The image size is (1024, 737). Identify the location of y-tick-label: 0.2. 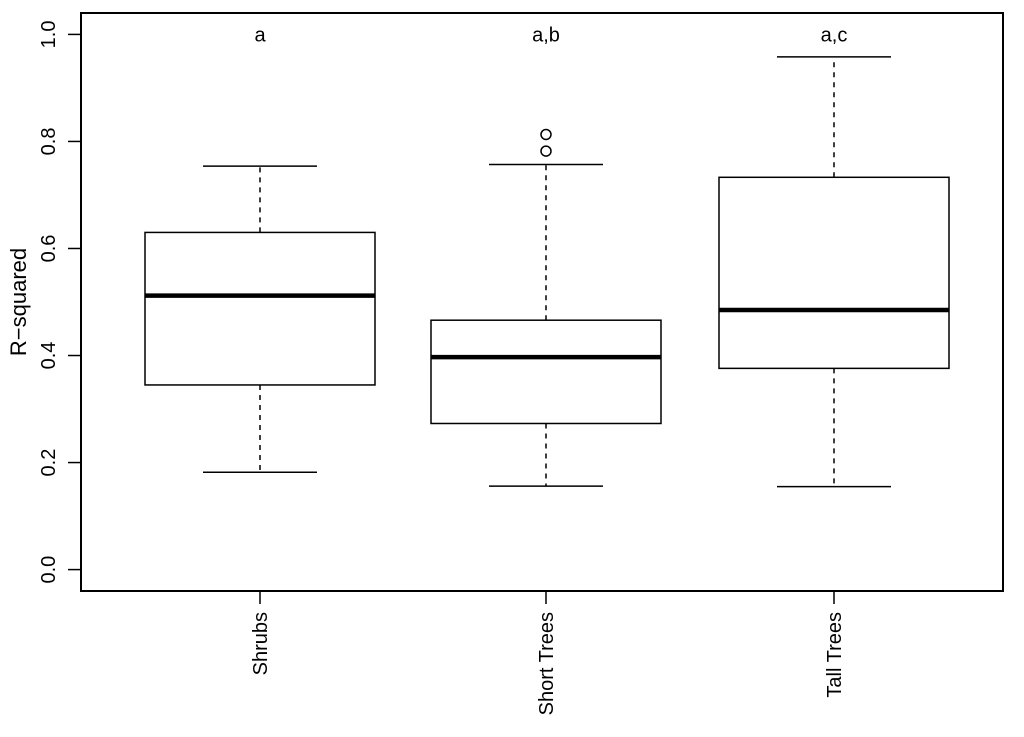
(49, 463).